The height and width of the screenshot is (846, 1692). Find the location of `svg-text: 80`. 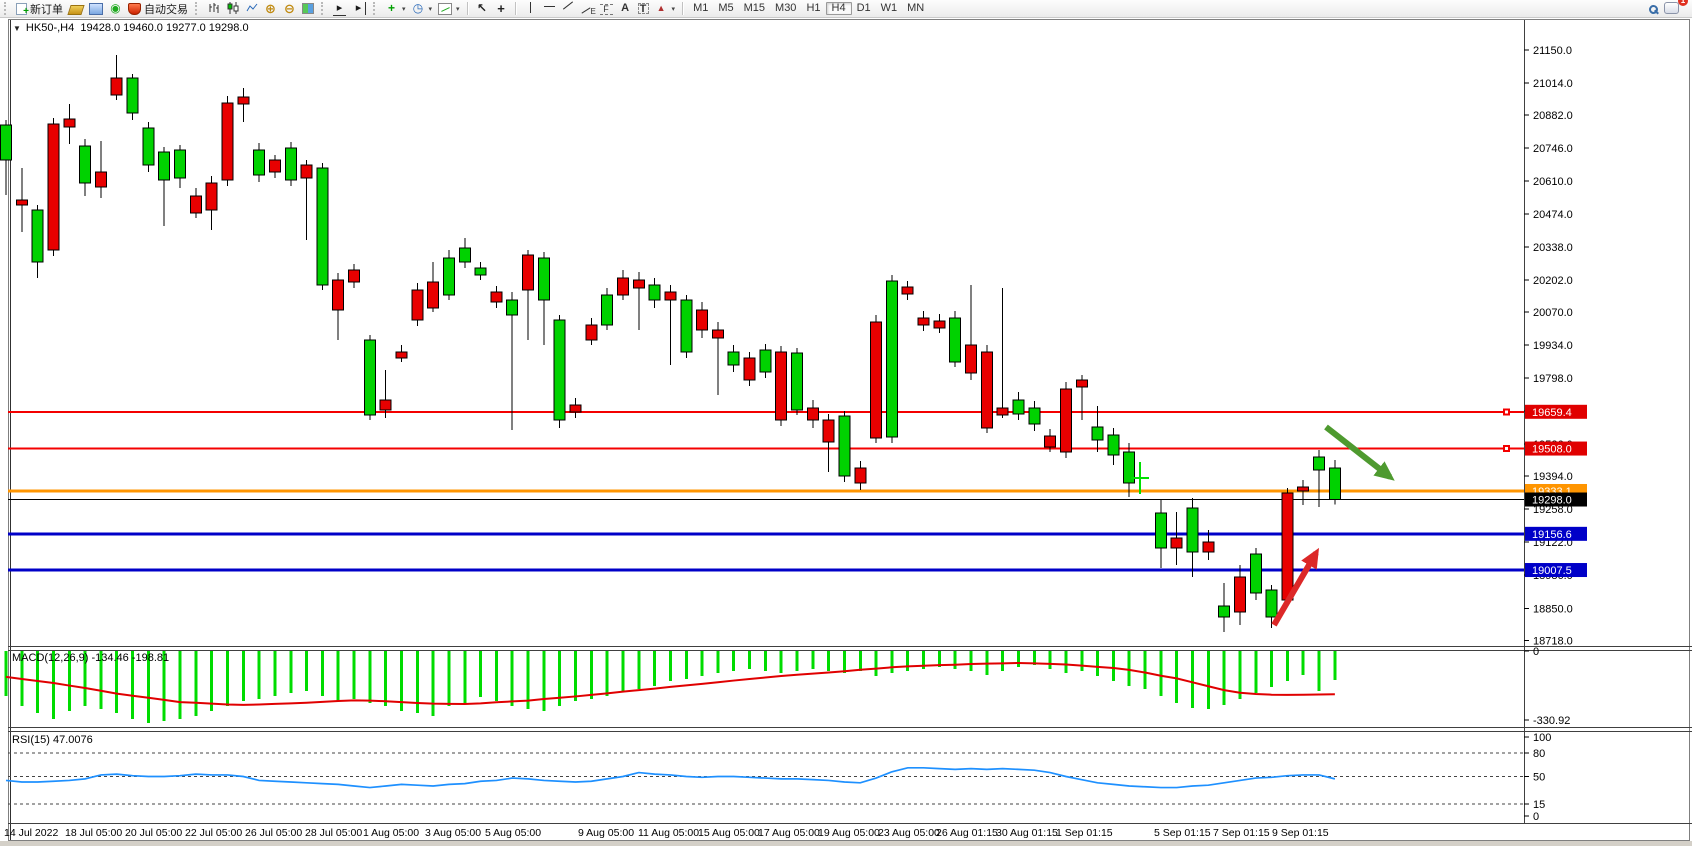

svg-text: 80 is located at coordinates (1539, 754).